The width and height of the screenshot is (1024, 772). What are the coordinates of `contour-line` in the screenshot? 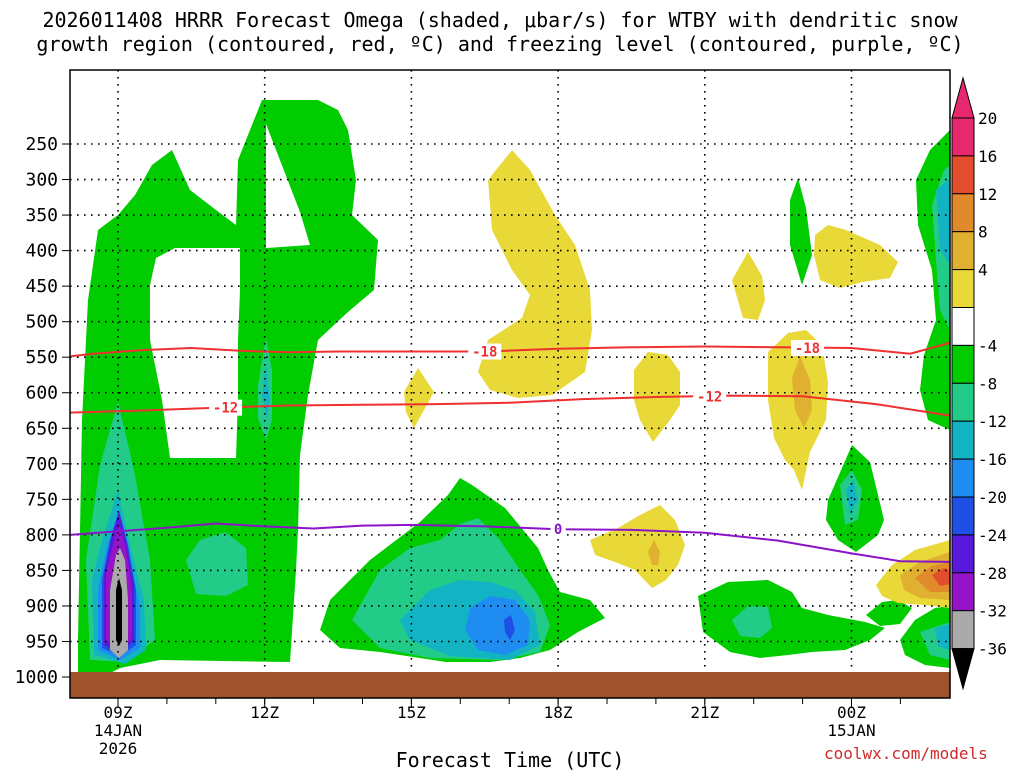 It's located at (510, 542).